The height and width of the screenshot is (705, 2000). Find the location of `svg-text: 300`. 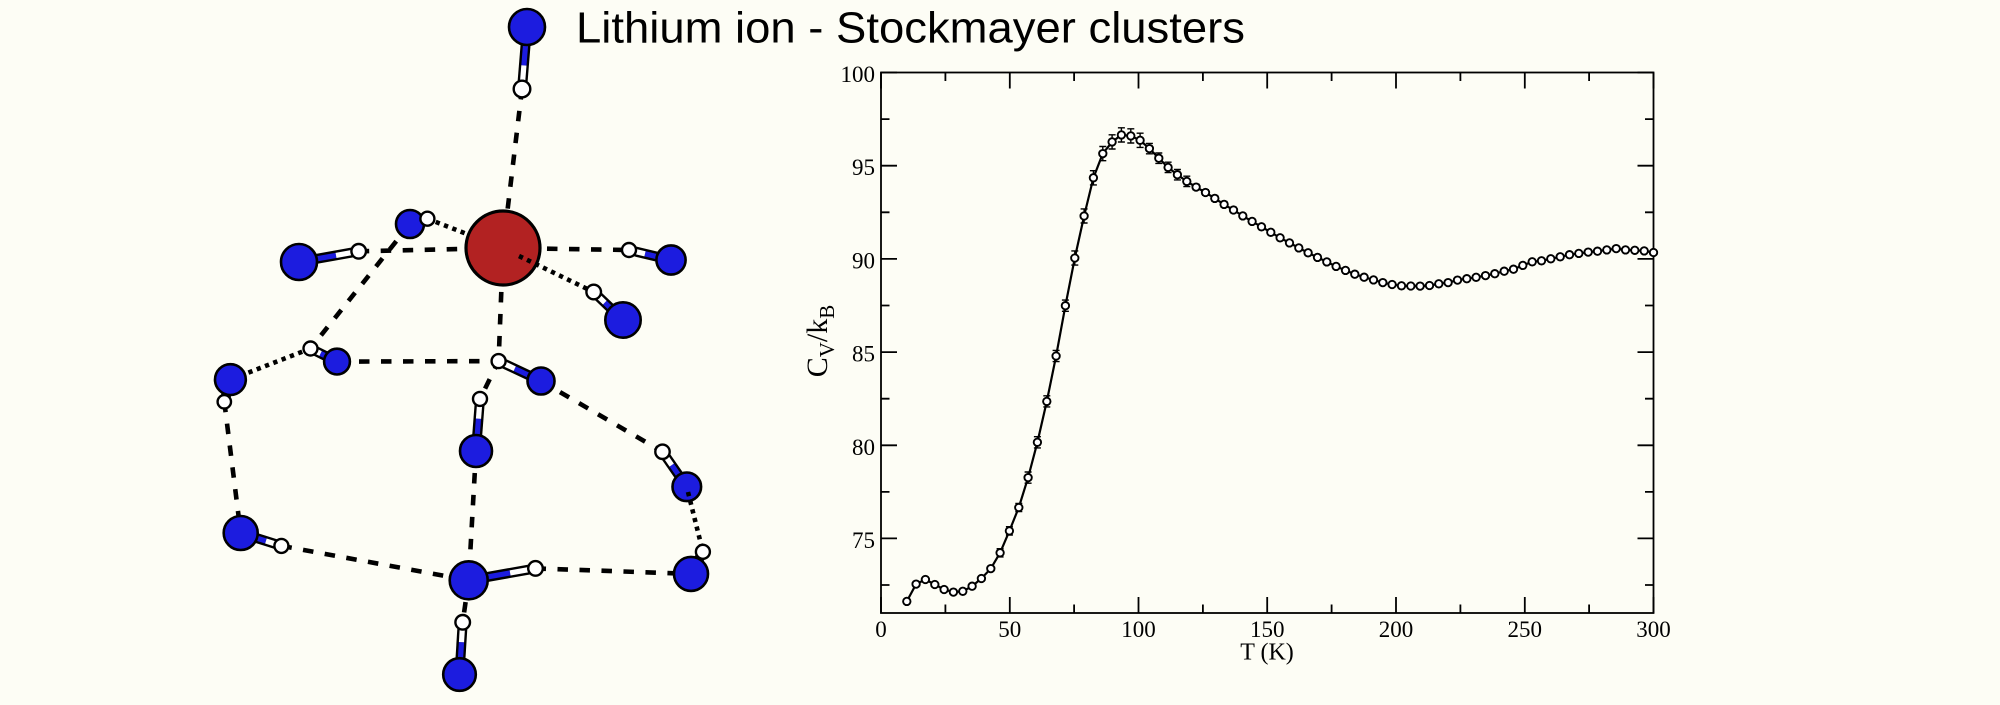

svg-text: 300 is located at coordinates (1653, 629).